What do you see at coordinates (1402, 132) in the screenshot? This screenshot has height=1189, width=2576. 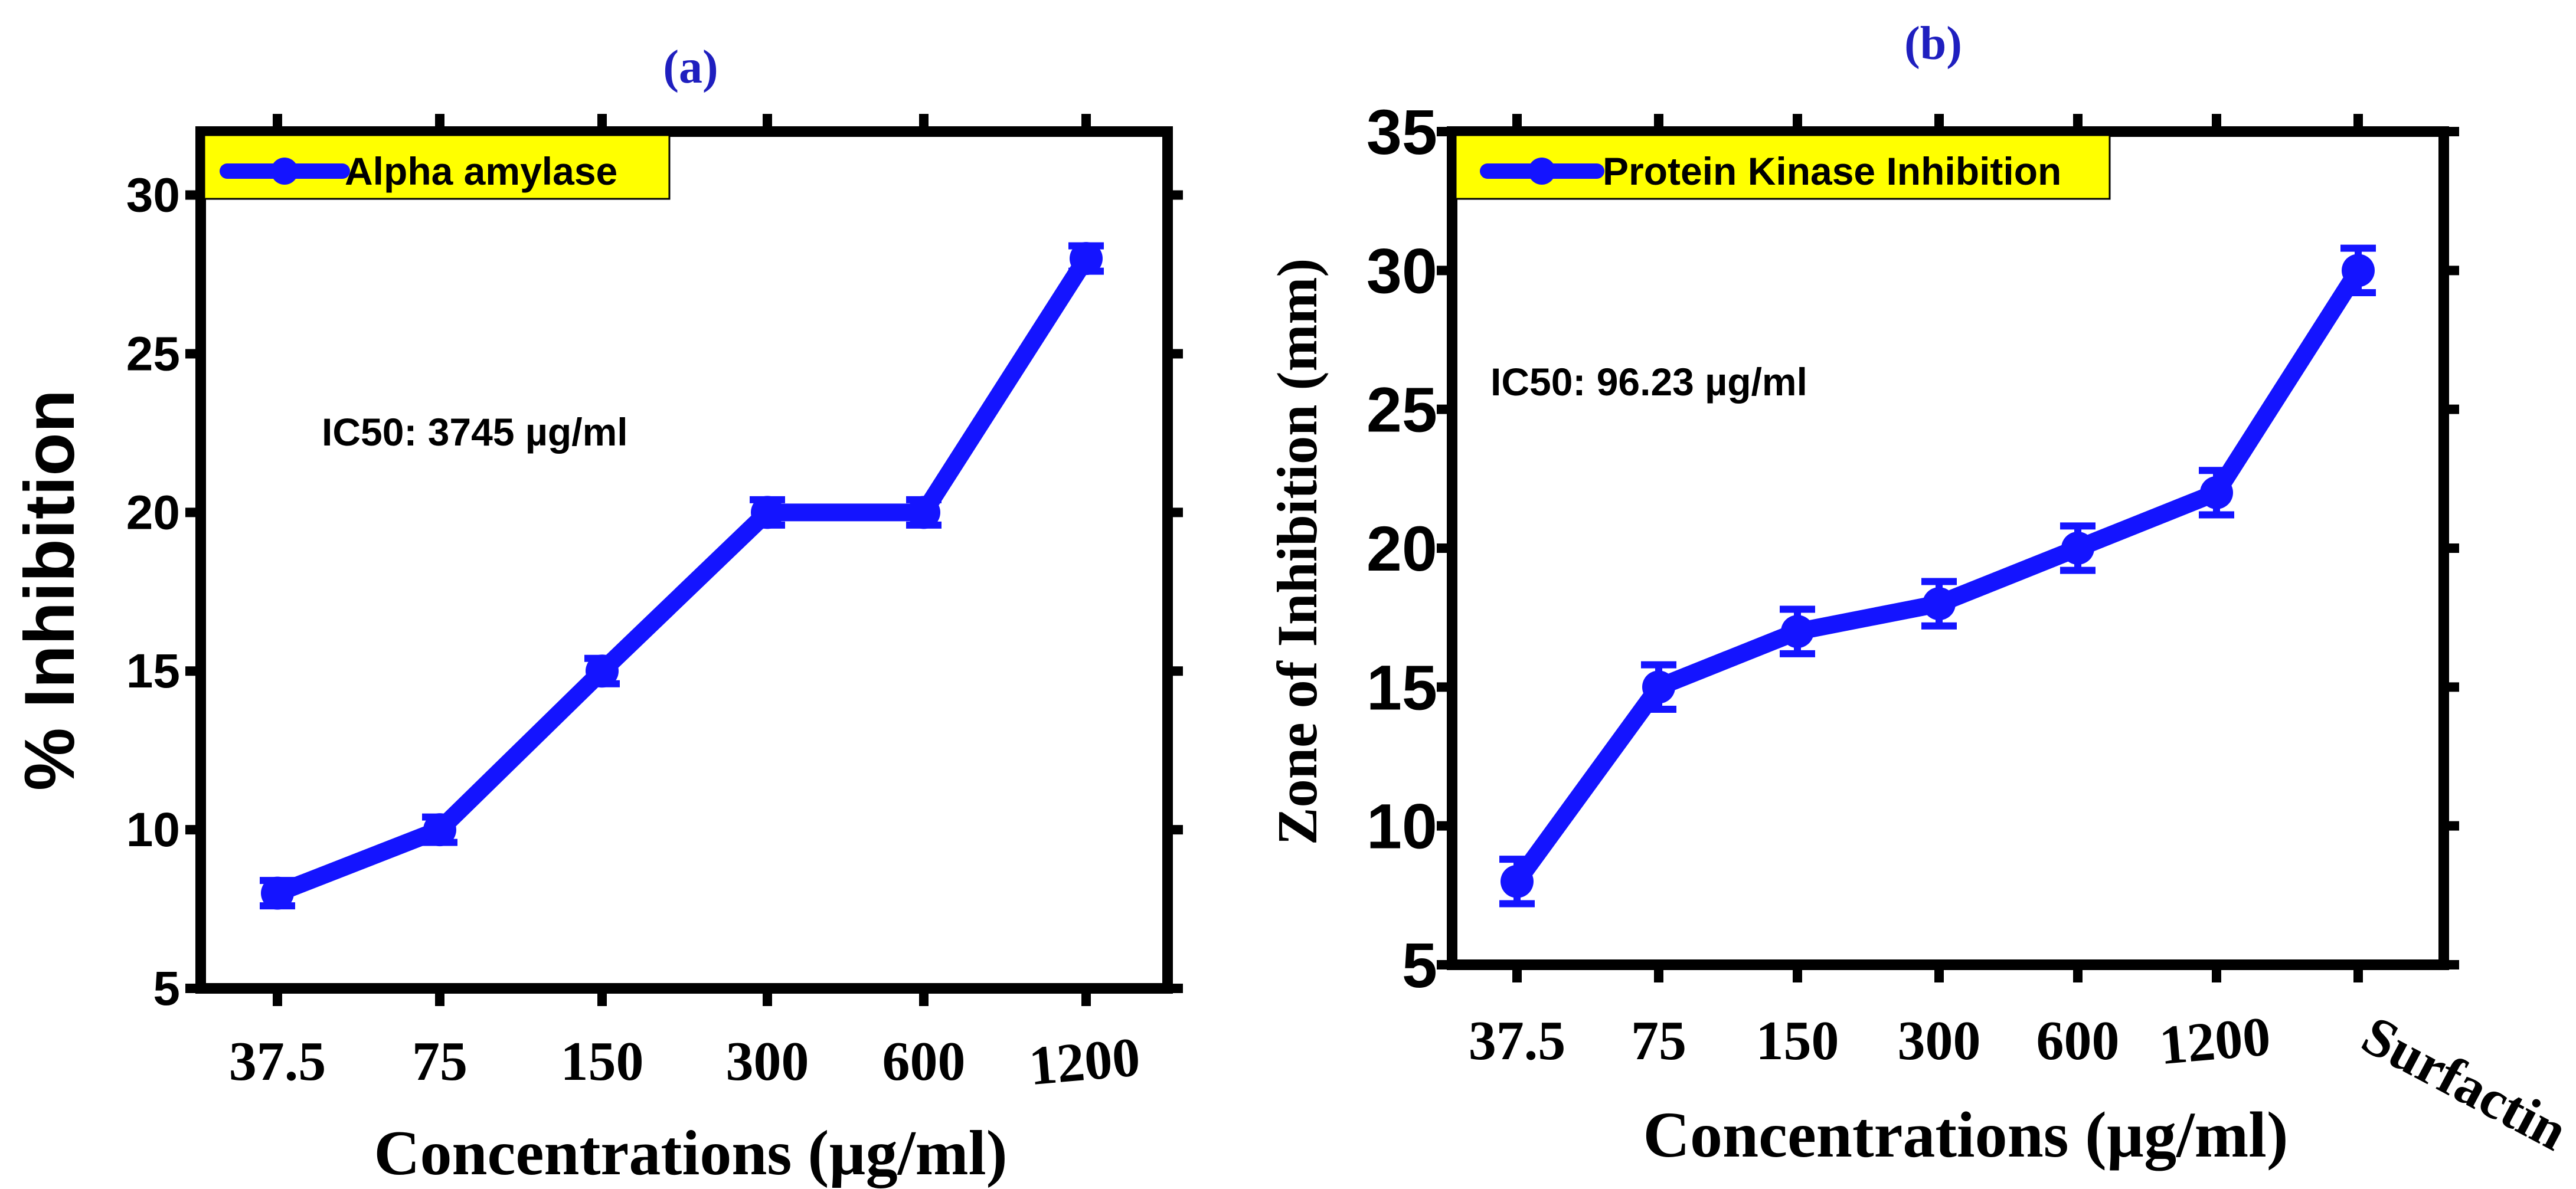 I see `y-tick-label: 35` at bounding box center [1402, 132].